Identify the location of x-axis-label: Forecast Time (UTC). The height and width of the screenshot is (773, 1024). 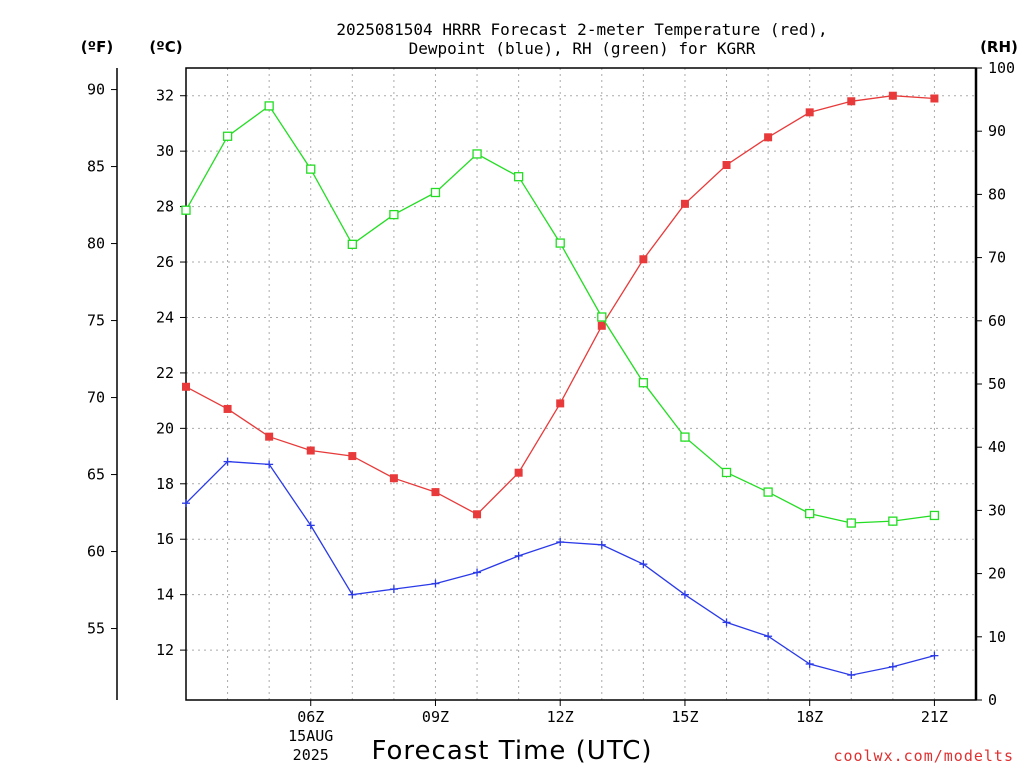
(511, 751).